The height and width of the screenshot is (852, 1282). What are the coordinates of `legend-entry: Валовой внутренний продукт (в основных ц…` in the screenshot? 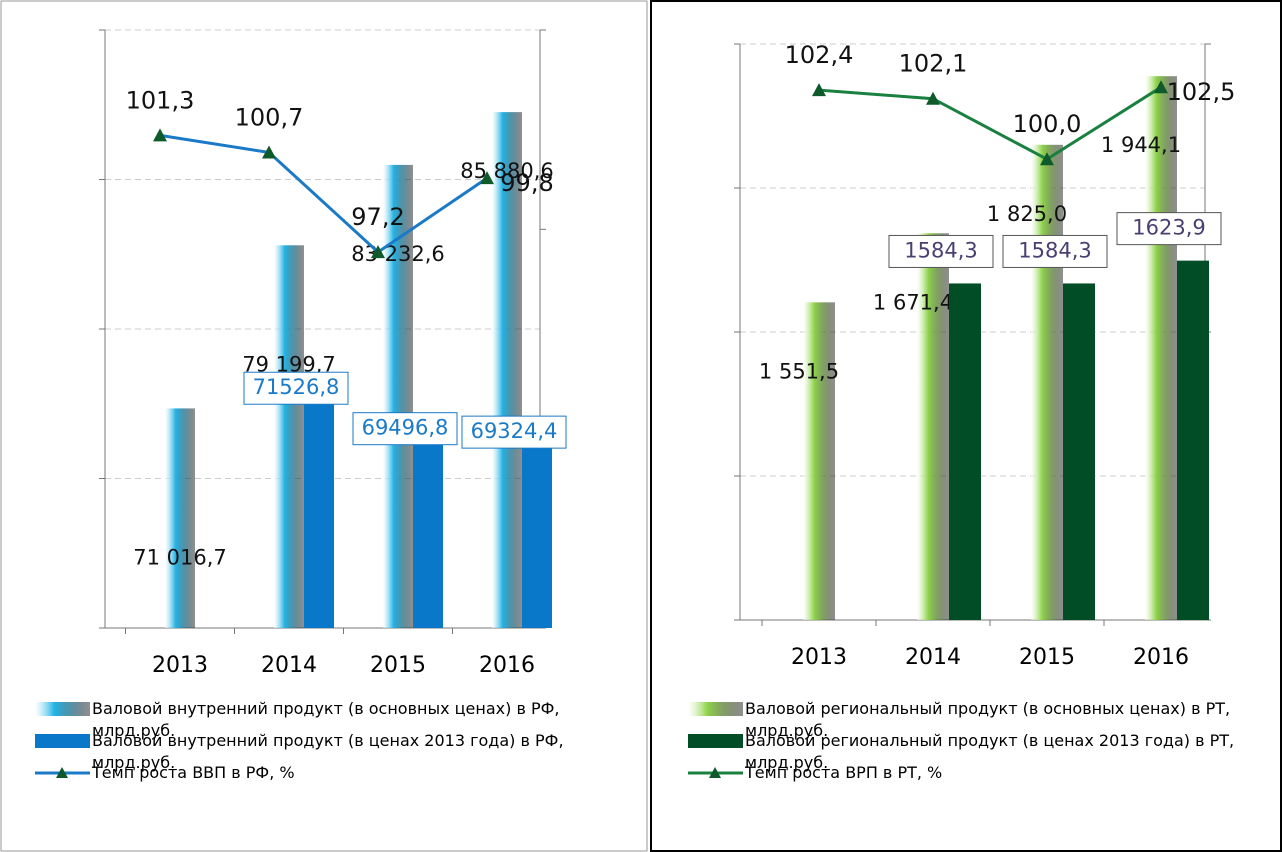 It's located at (326, 719).